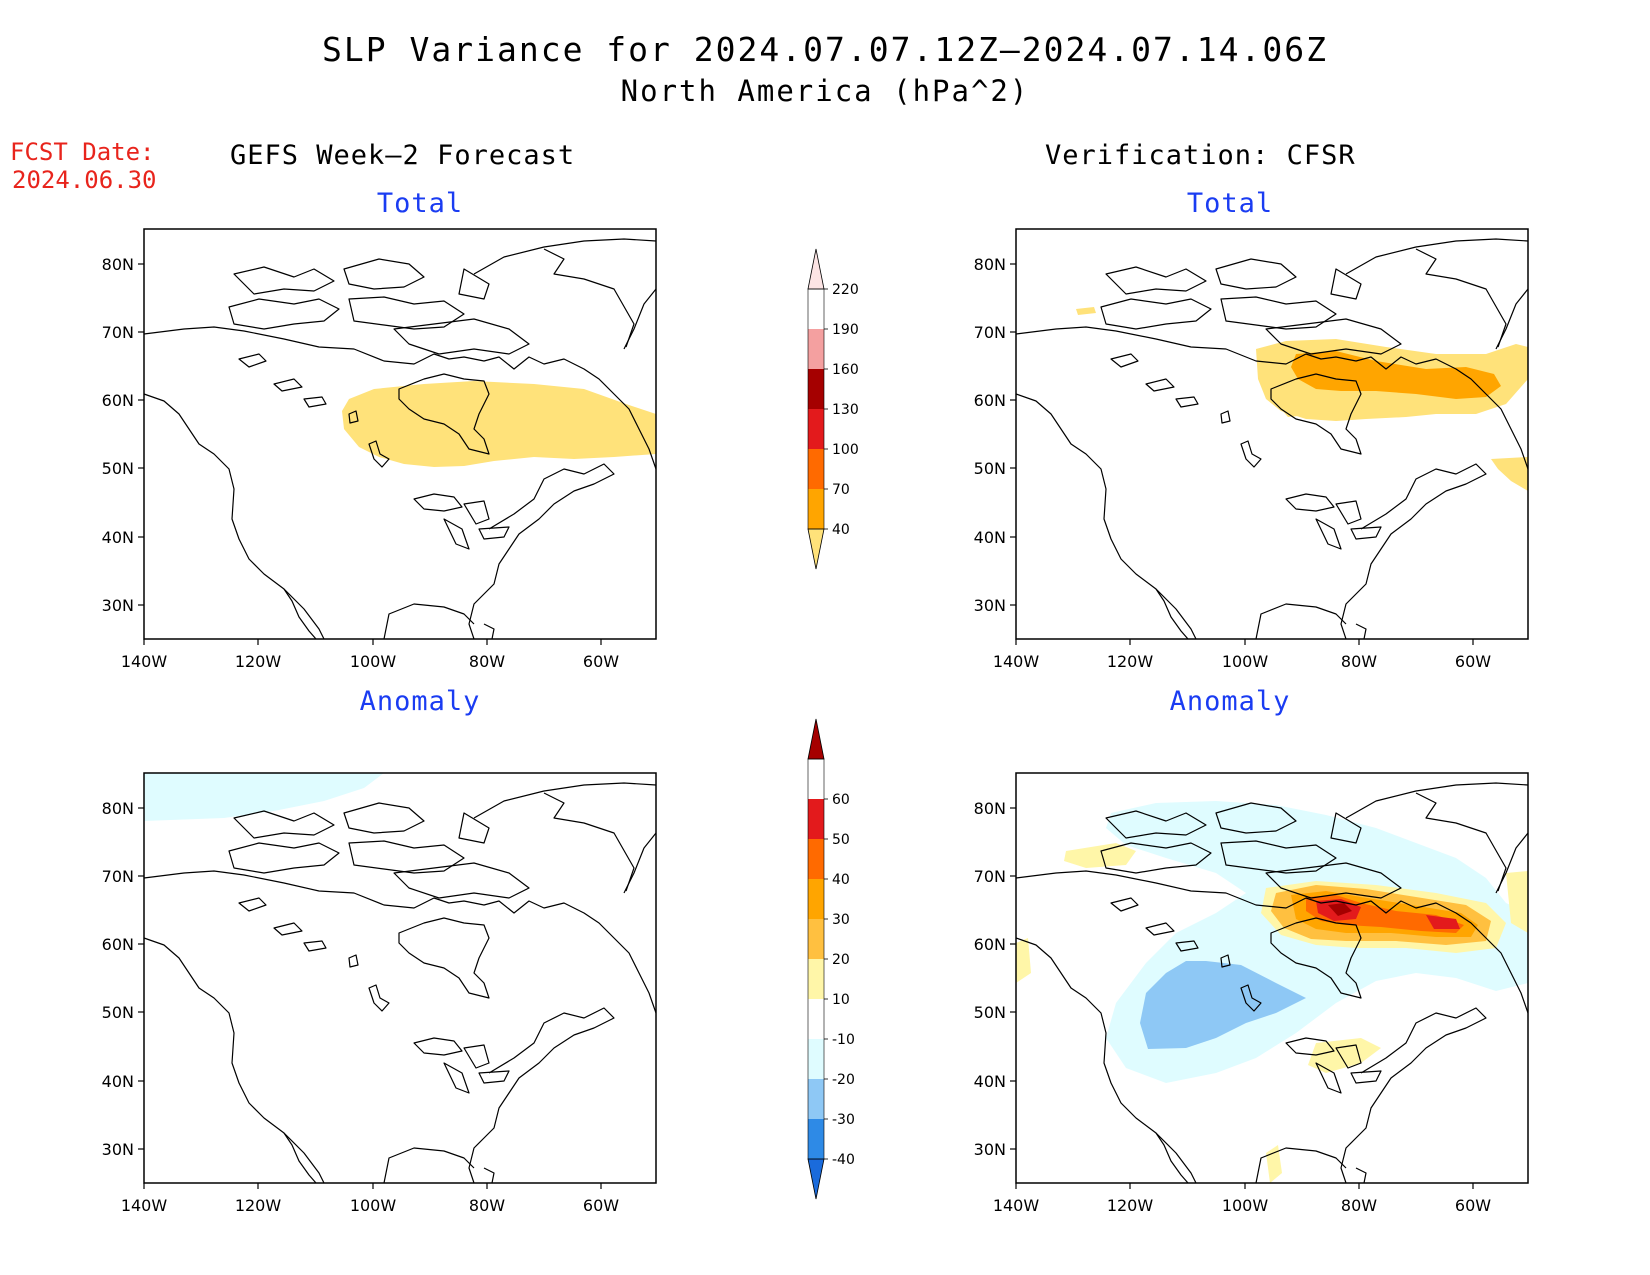  I want to click on total-colorbar: 40 70 100 130 160 190 220, so click(833, 409).